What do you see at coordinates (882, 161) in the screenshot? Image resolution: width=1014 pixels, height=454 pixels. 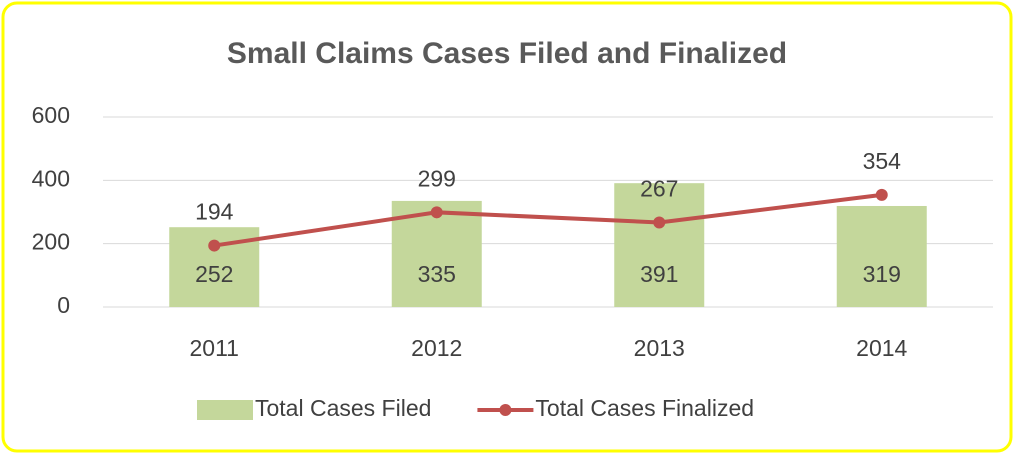 I see `line-value-label: 354` at bounding box center [882, 161].